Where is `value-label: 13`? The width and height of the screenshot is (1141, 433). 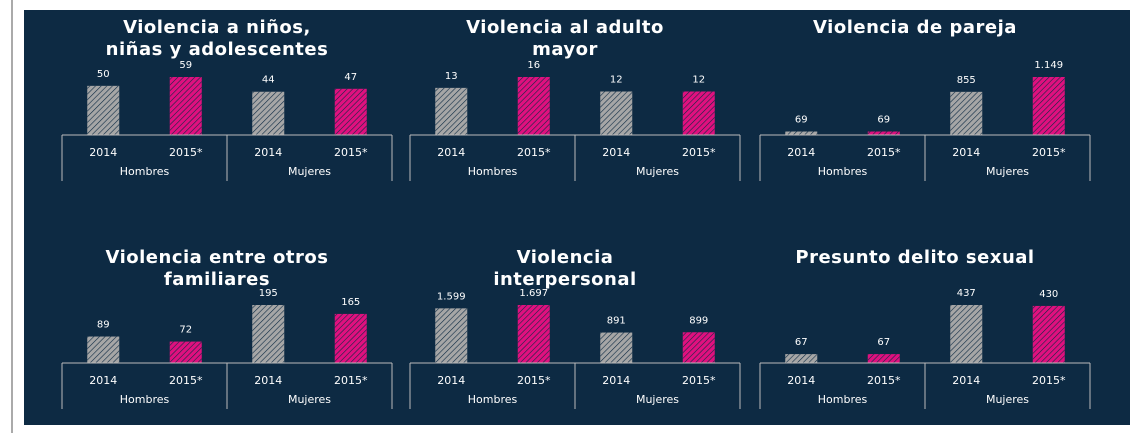 value-label: 13 is located at coordinates (451, 76).